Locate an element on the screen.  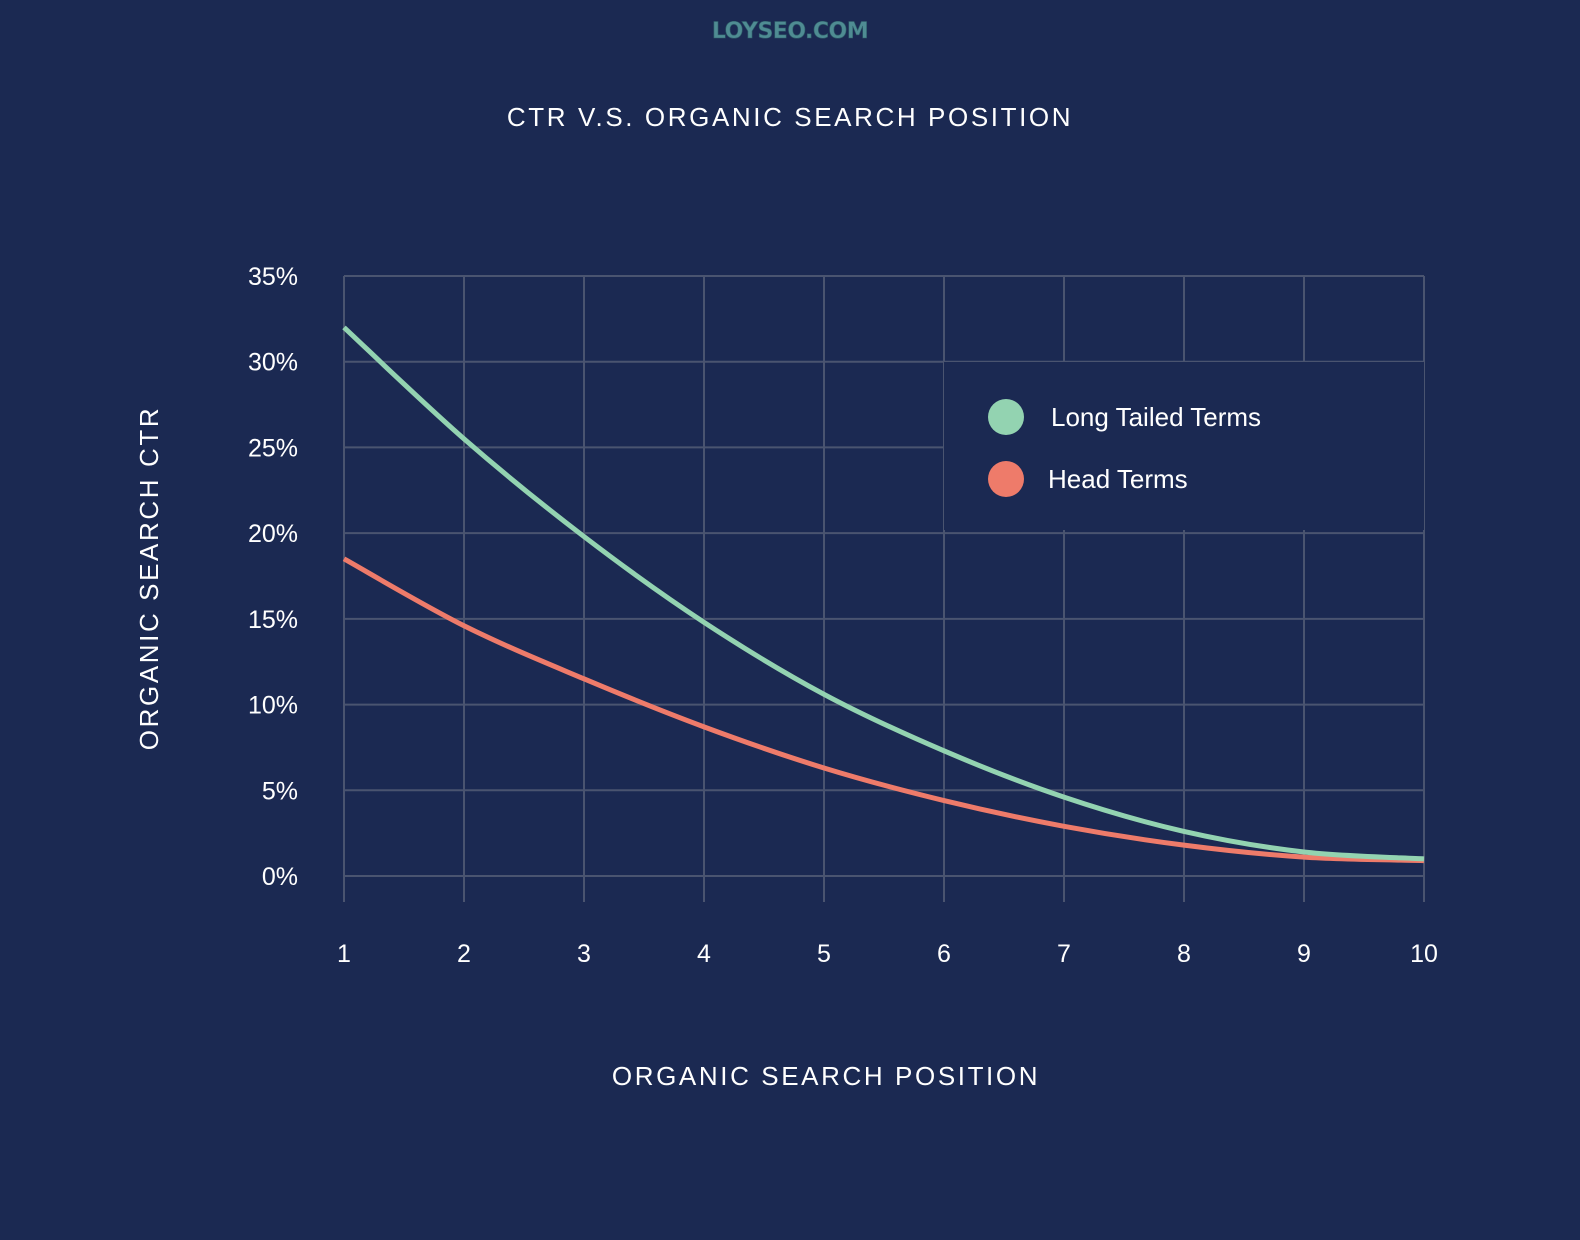
y-axis-ticks: 0% 5% 10% 15% 20% 25% 30% 35% is located at coordinates (273, 577).